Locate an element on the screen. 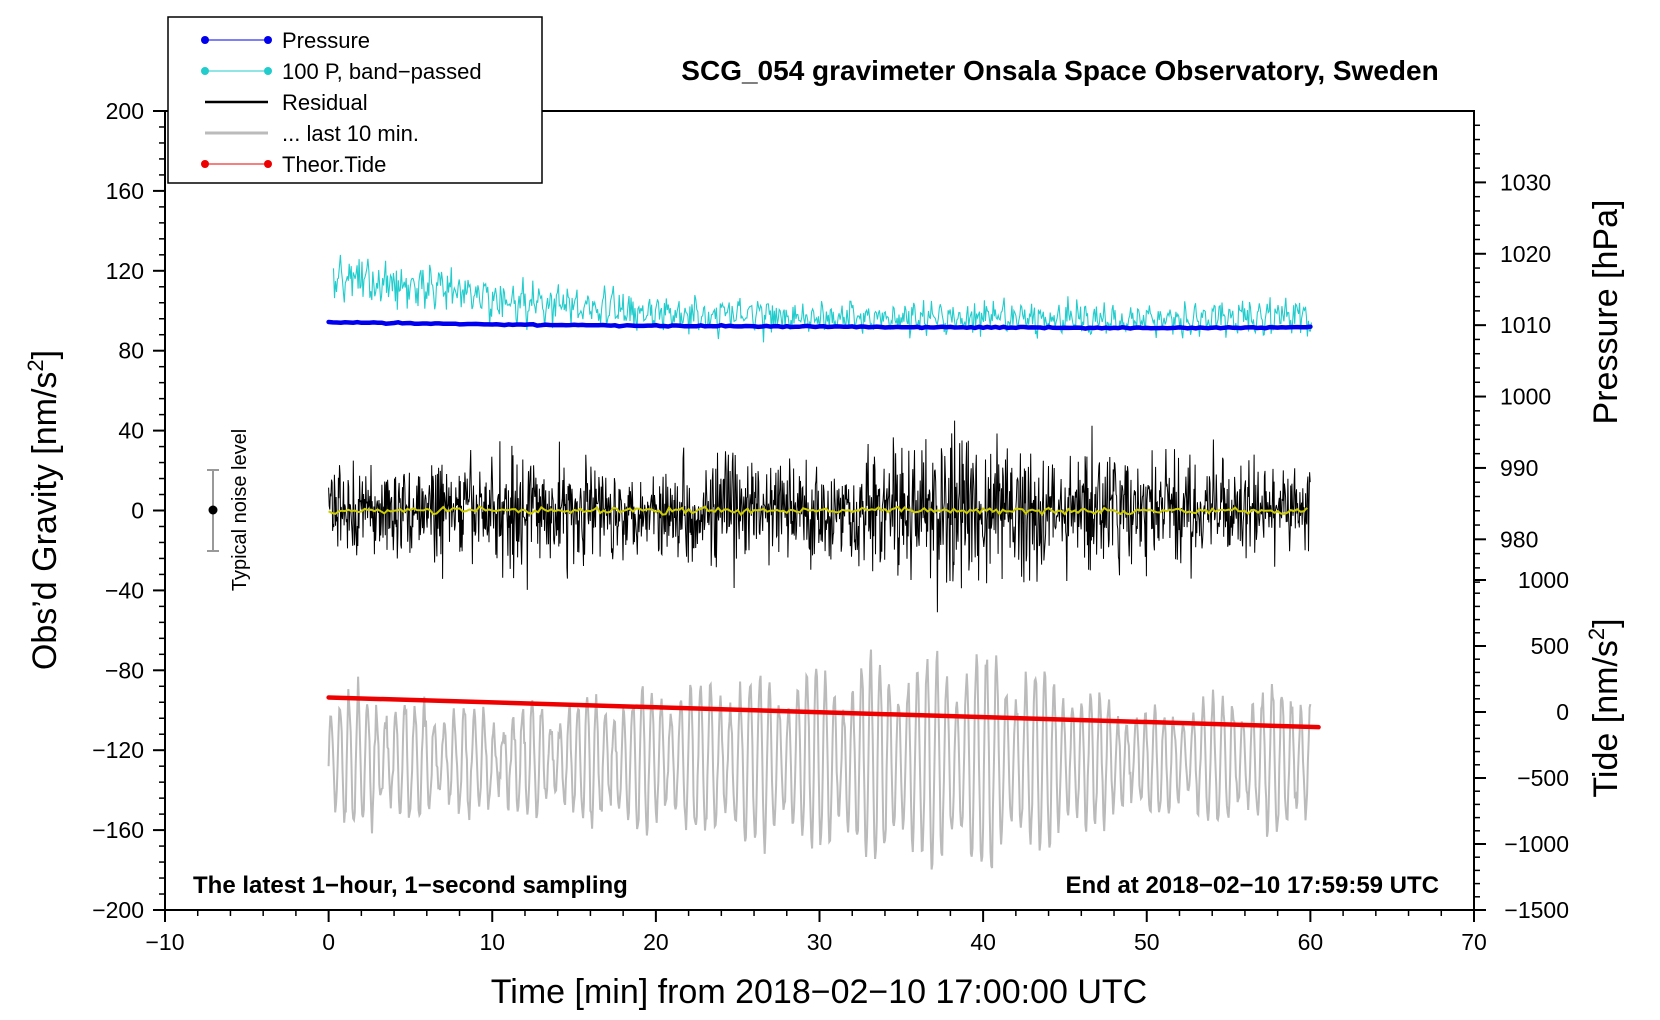 This screenshot has width=1660, height=1020. tide-tick-label: 500 is located at coordinates (1550, 646).